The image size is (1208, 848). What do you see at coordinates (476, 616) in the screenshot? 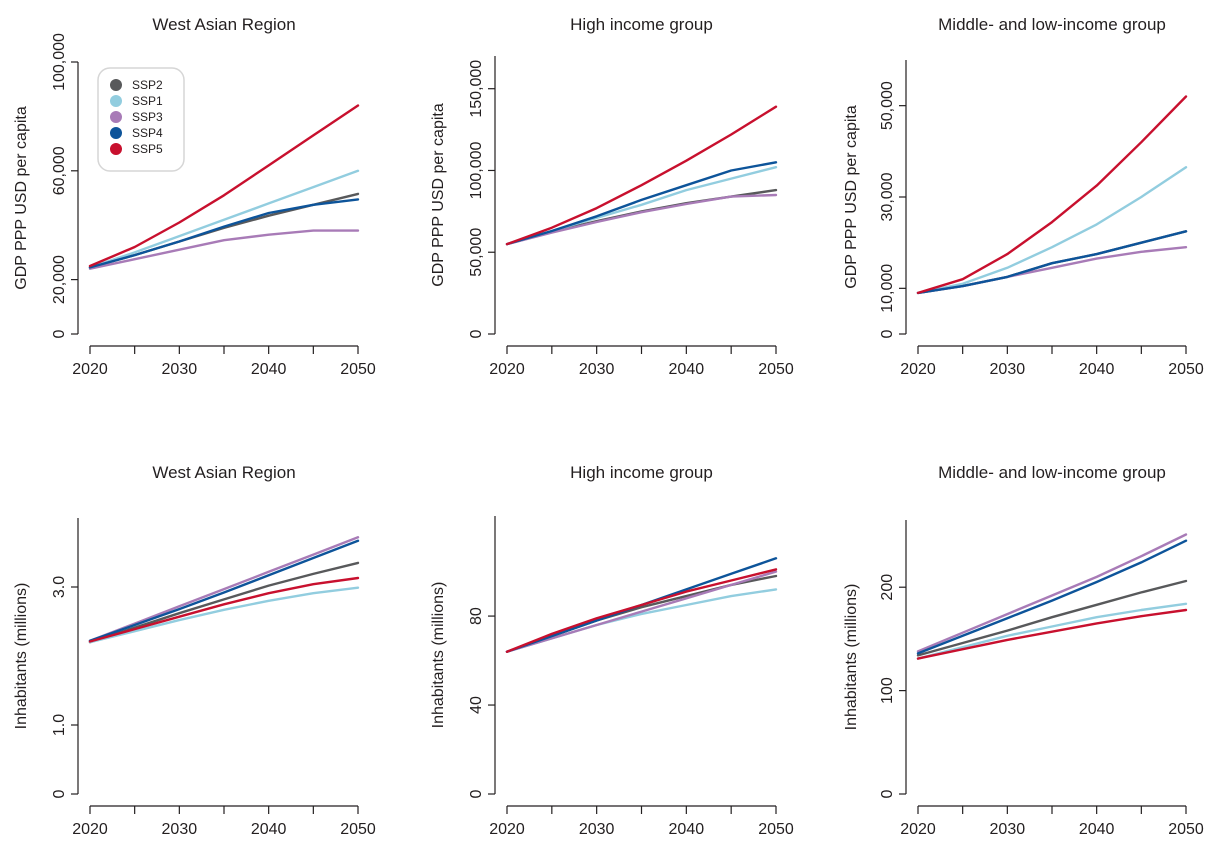
I see `y-tick-label: 80` at bounding box center [476, 616].